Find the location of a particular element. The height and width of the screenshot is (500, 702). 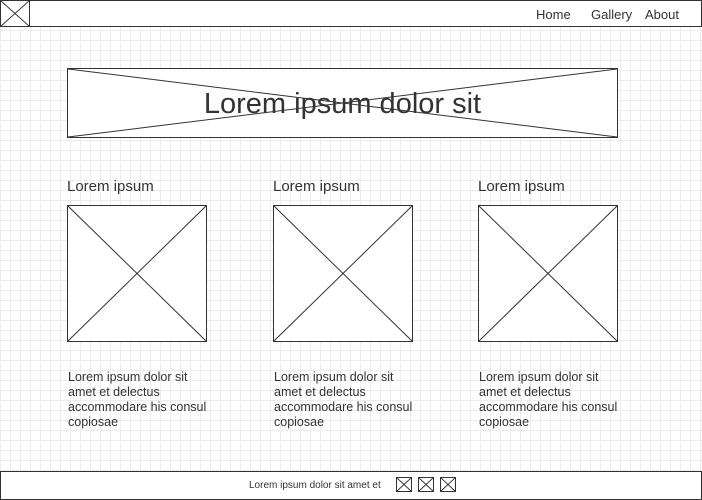

column-1-image-placeholder-icon is located at coordinates (137, 273).